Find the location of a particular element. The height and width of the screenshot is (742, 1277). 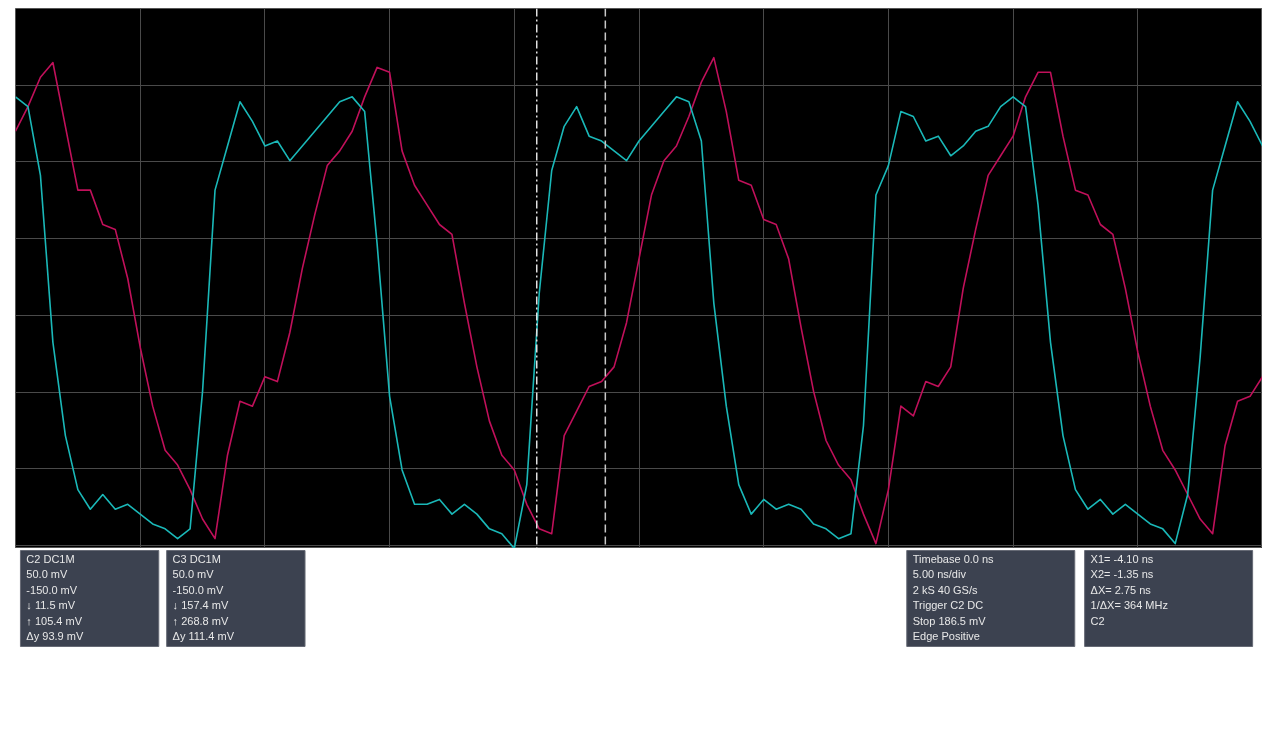

text: ↓ 157.4 mV is located at coordinates (200, 605).